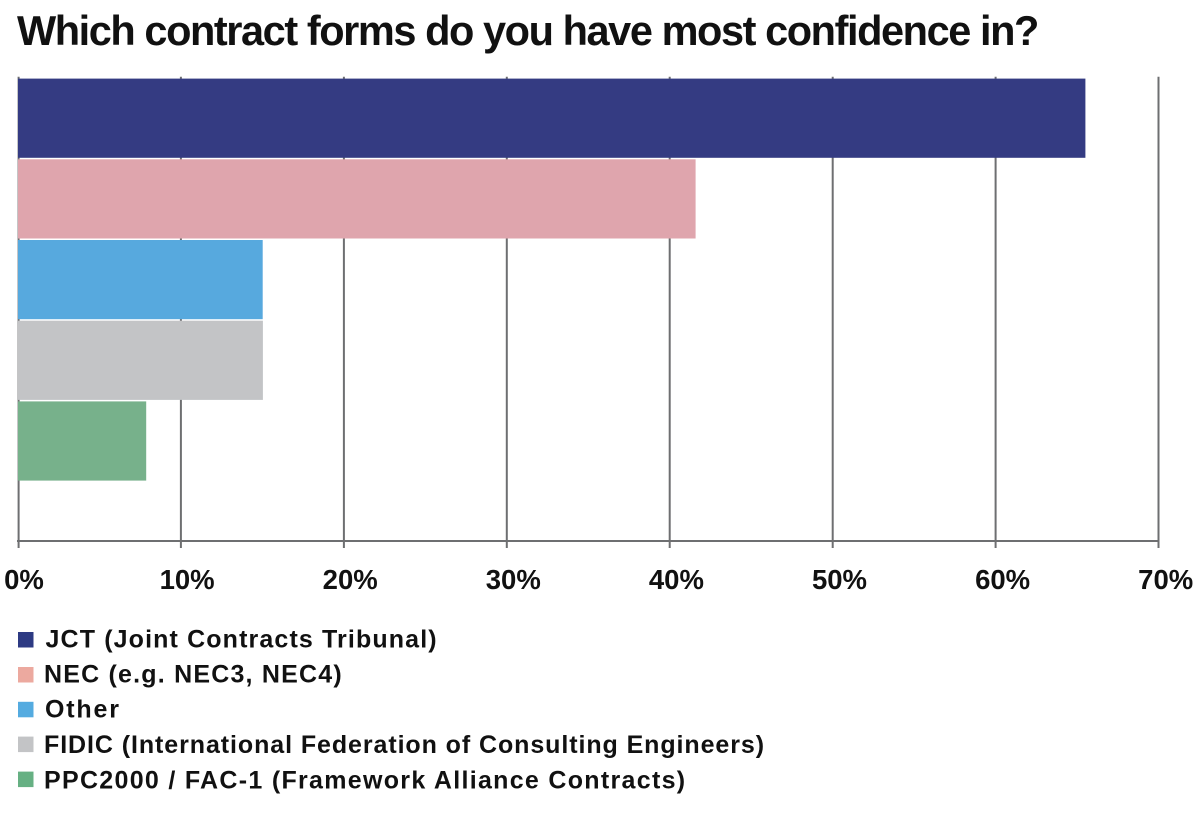 The height and width of the screenshot is (820, 1200). Describe the element at coordinates (350, 579) in the screenshot. I see `svg-text: 20%` at that location.